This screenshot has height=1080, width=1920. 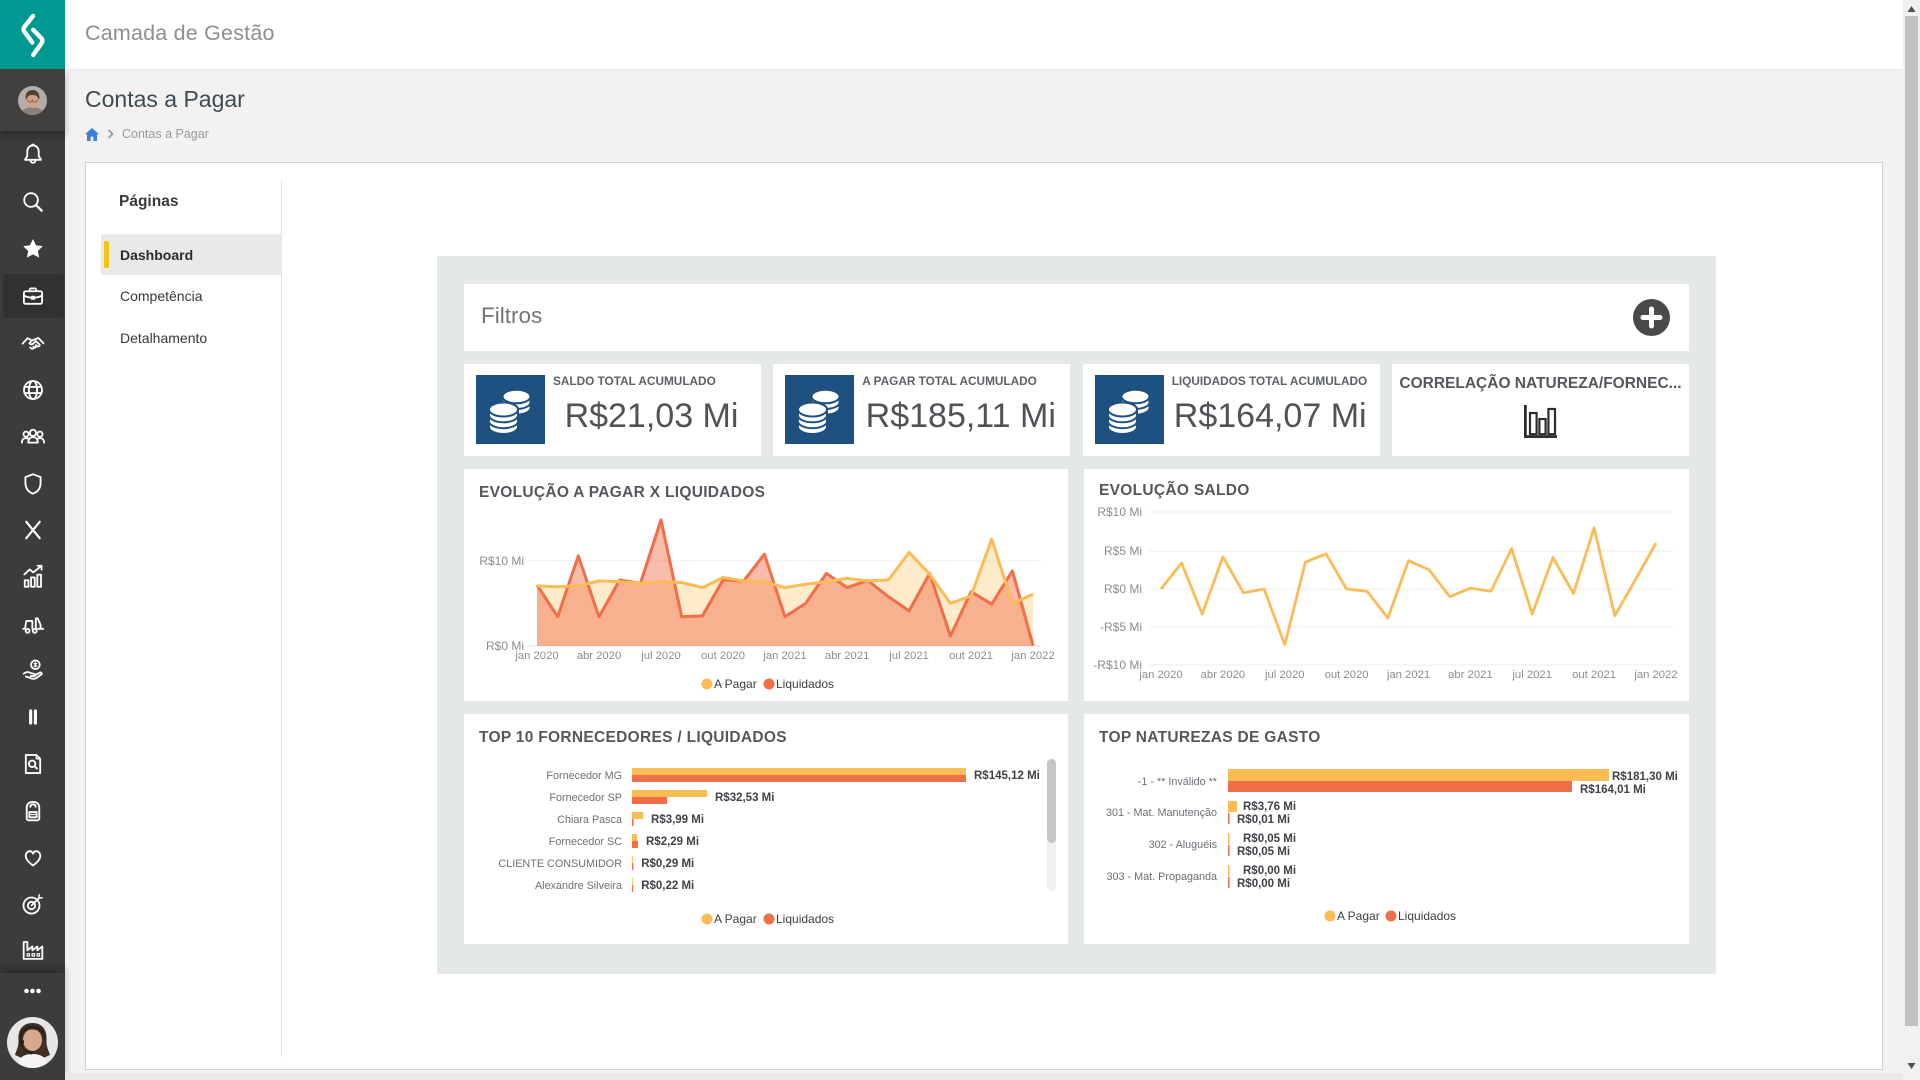 What do you see at coordinates (667, 864) in the screenshot?
I see `svg-text: R$0,29 Mi` at bounding box center [667, 864].